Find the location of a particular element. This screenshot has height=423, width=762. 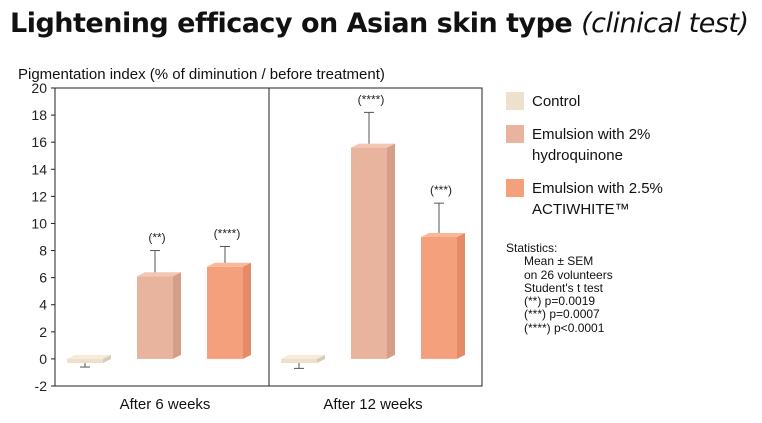

y-tick-label: 10 is located at coordinates (39, 223).